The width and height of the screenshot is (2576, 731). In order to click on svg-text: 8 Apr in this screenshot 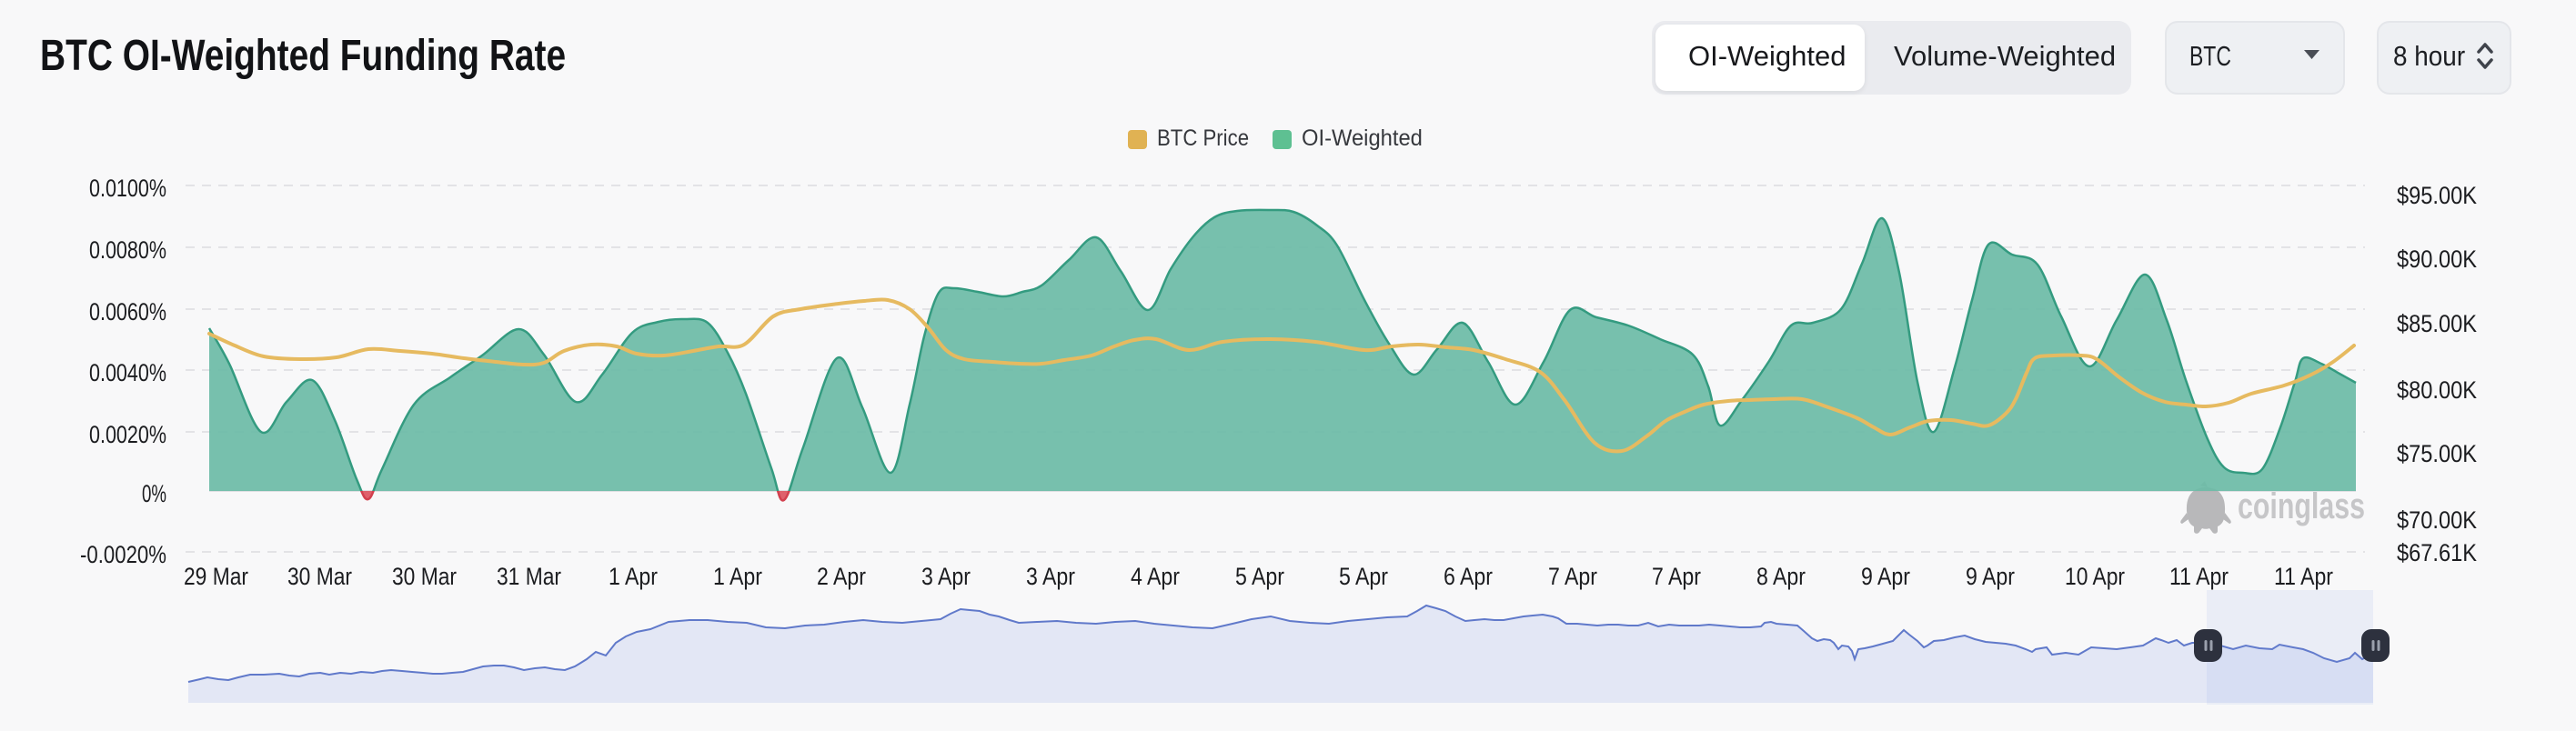, I will do `click(1781, 576)`.